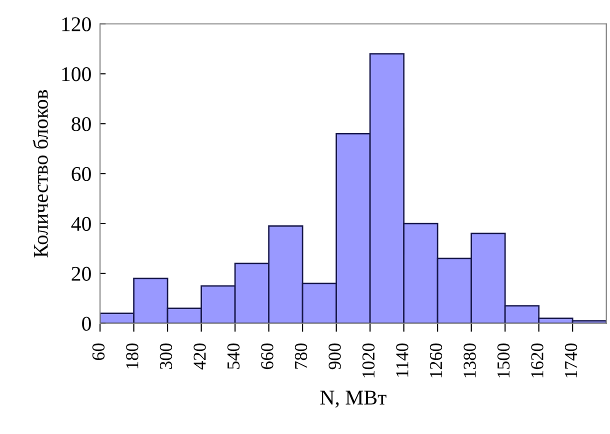  I want to click on y-tick-label: 0, so click(86, 323).